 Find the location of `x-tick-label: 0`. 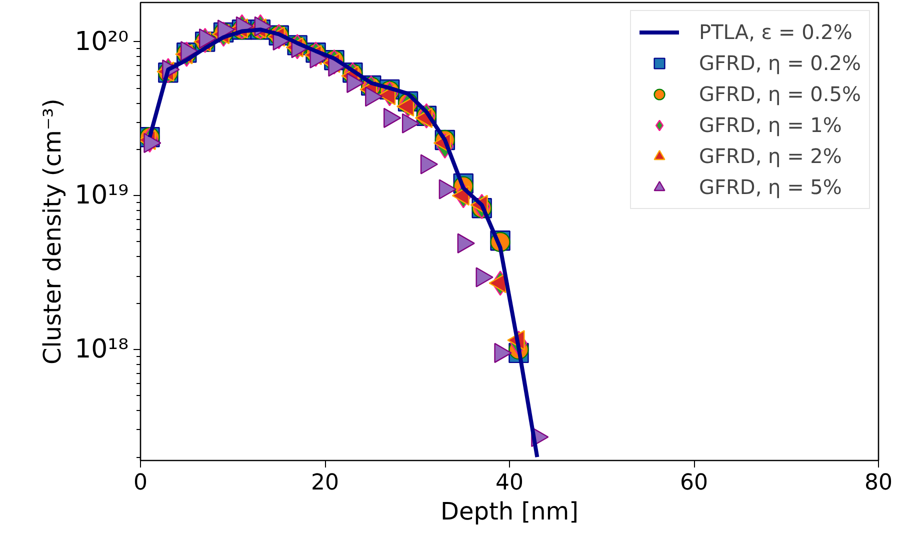

x-tick-label: 0 is located at coordinates (141, 483).